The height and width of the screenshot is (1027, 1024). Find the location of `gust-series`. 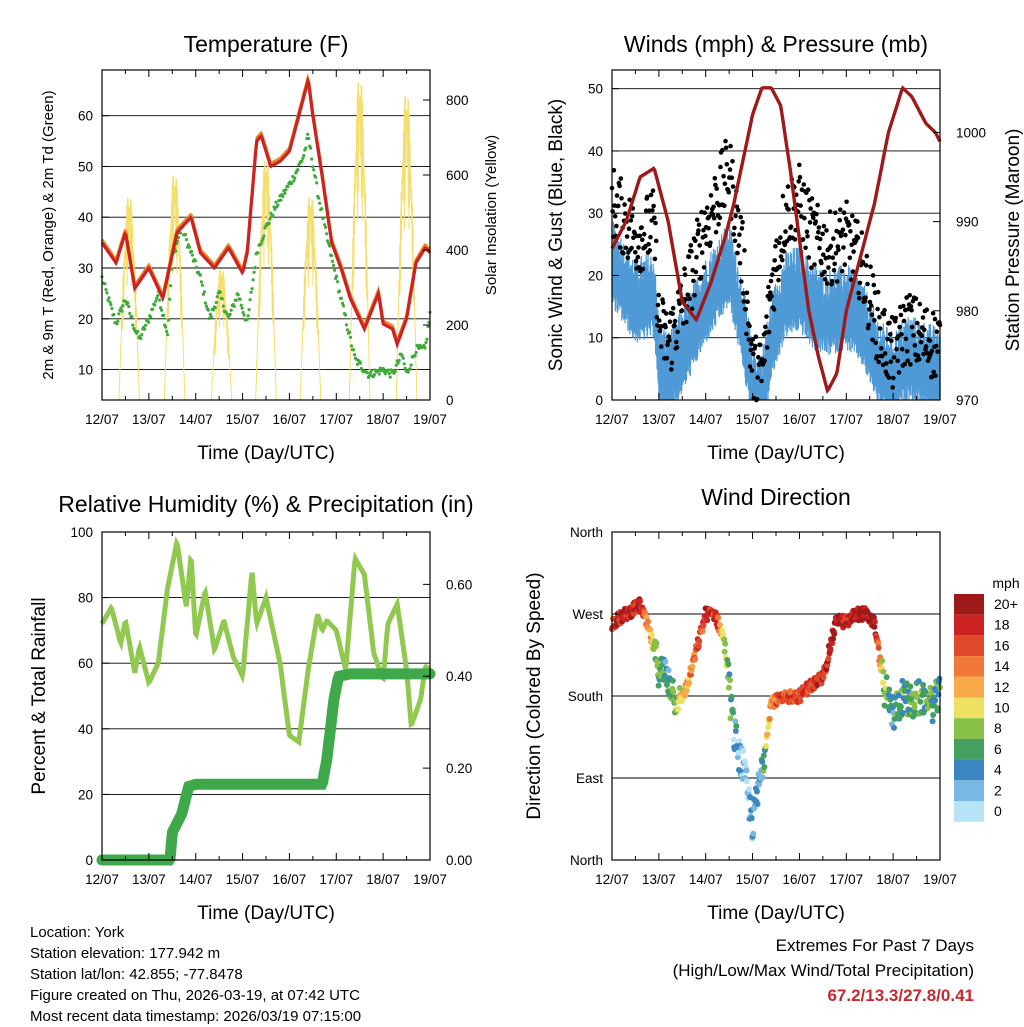

gust-series is located at coordinates (776, 270).